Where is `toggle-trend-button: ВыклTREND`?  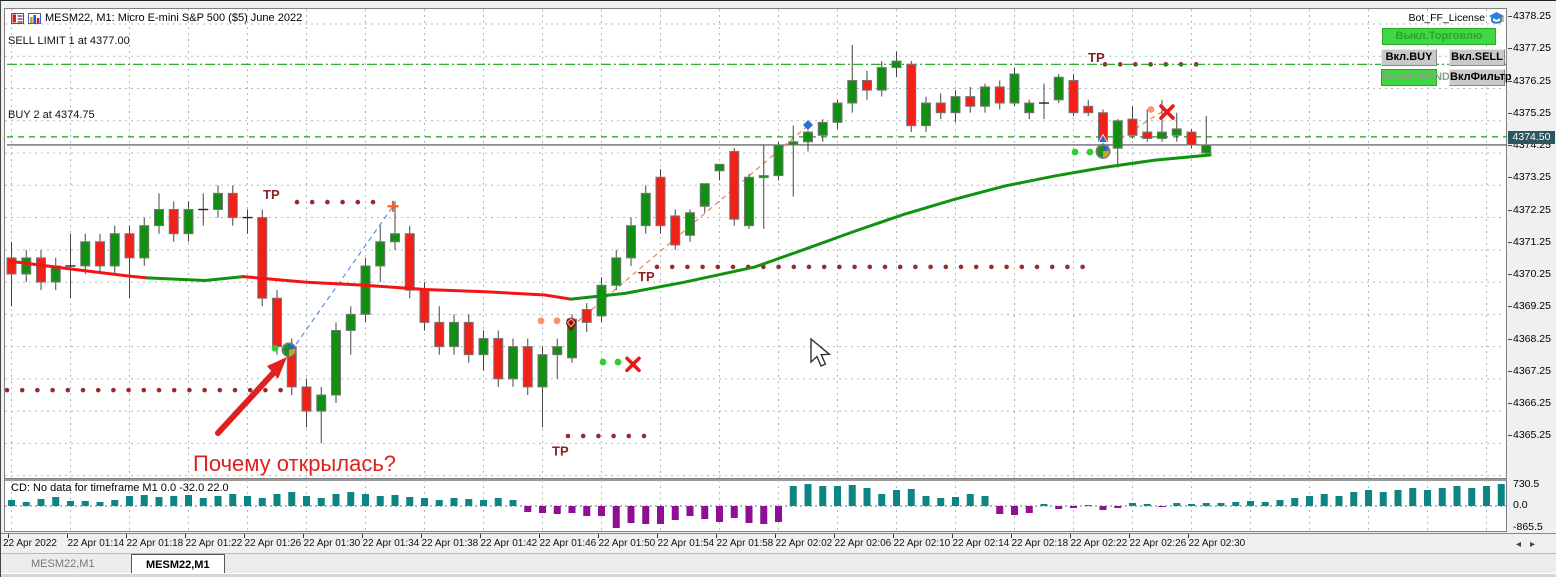 toggle-trend-button: ВыклTREND is located at coordinates (1415, 77).